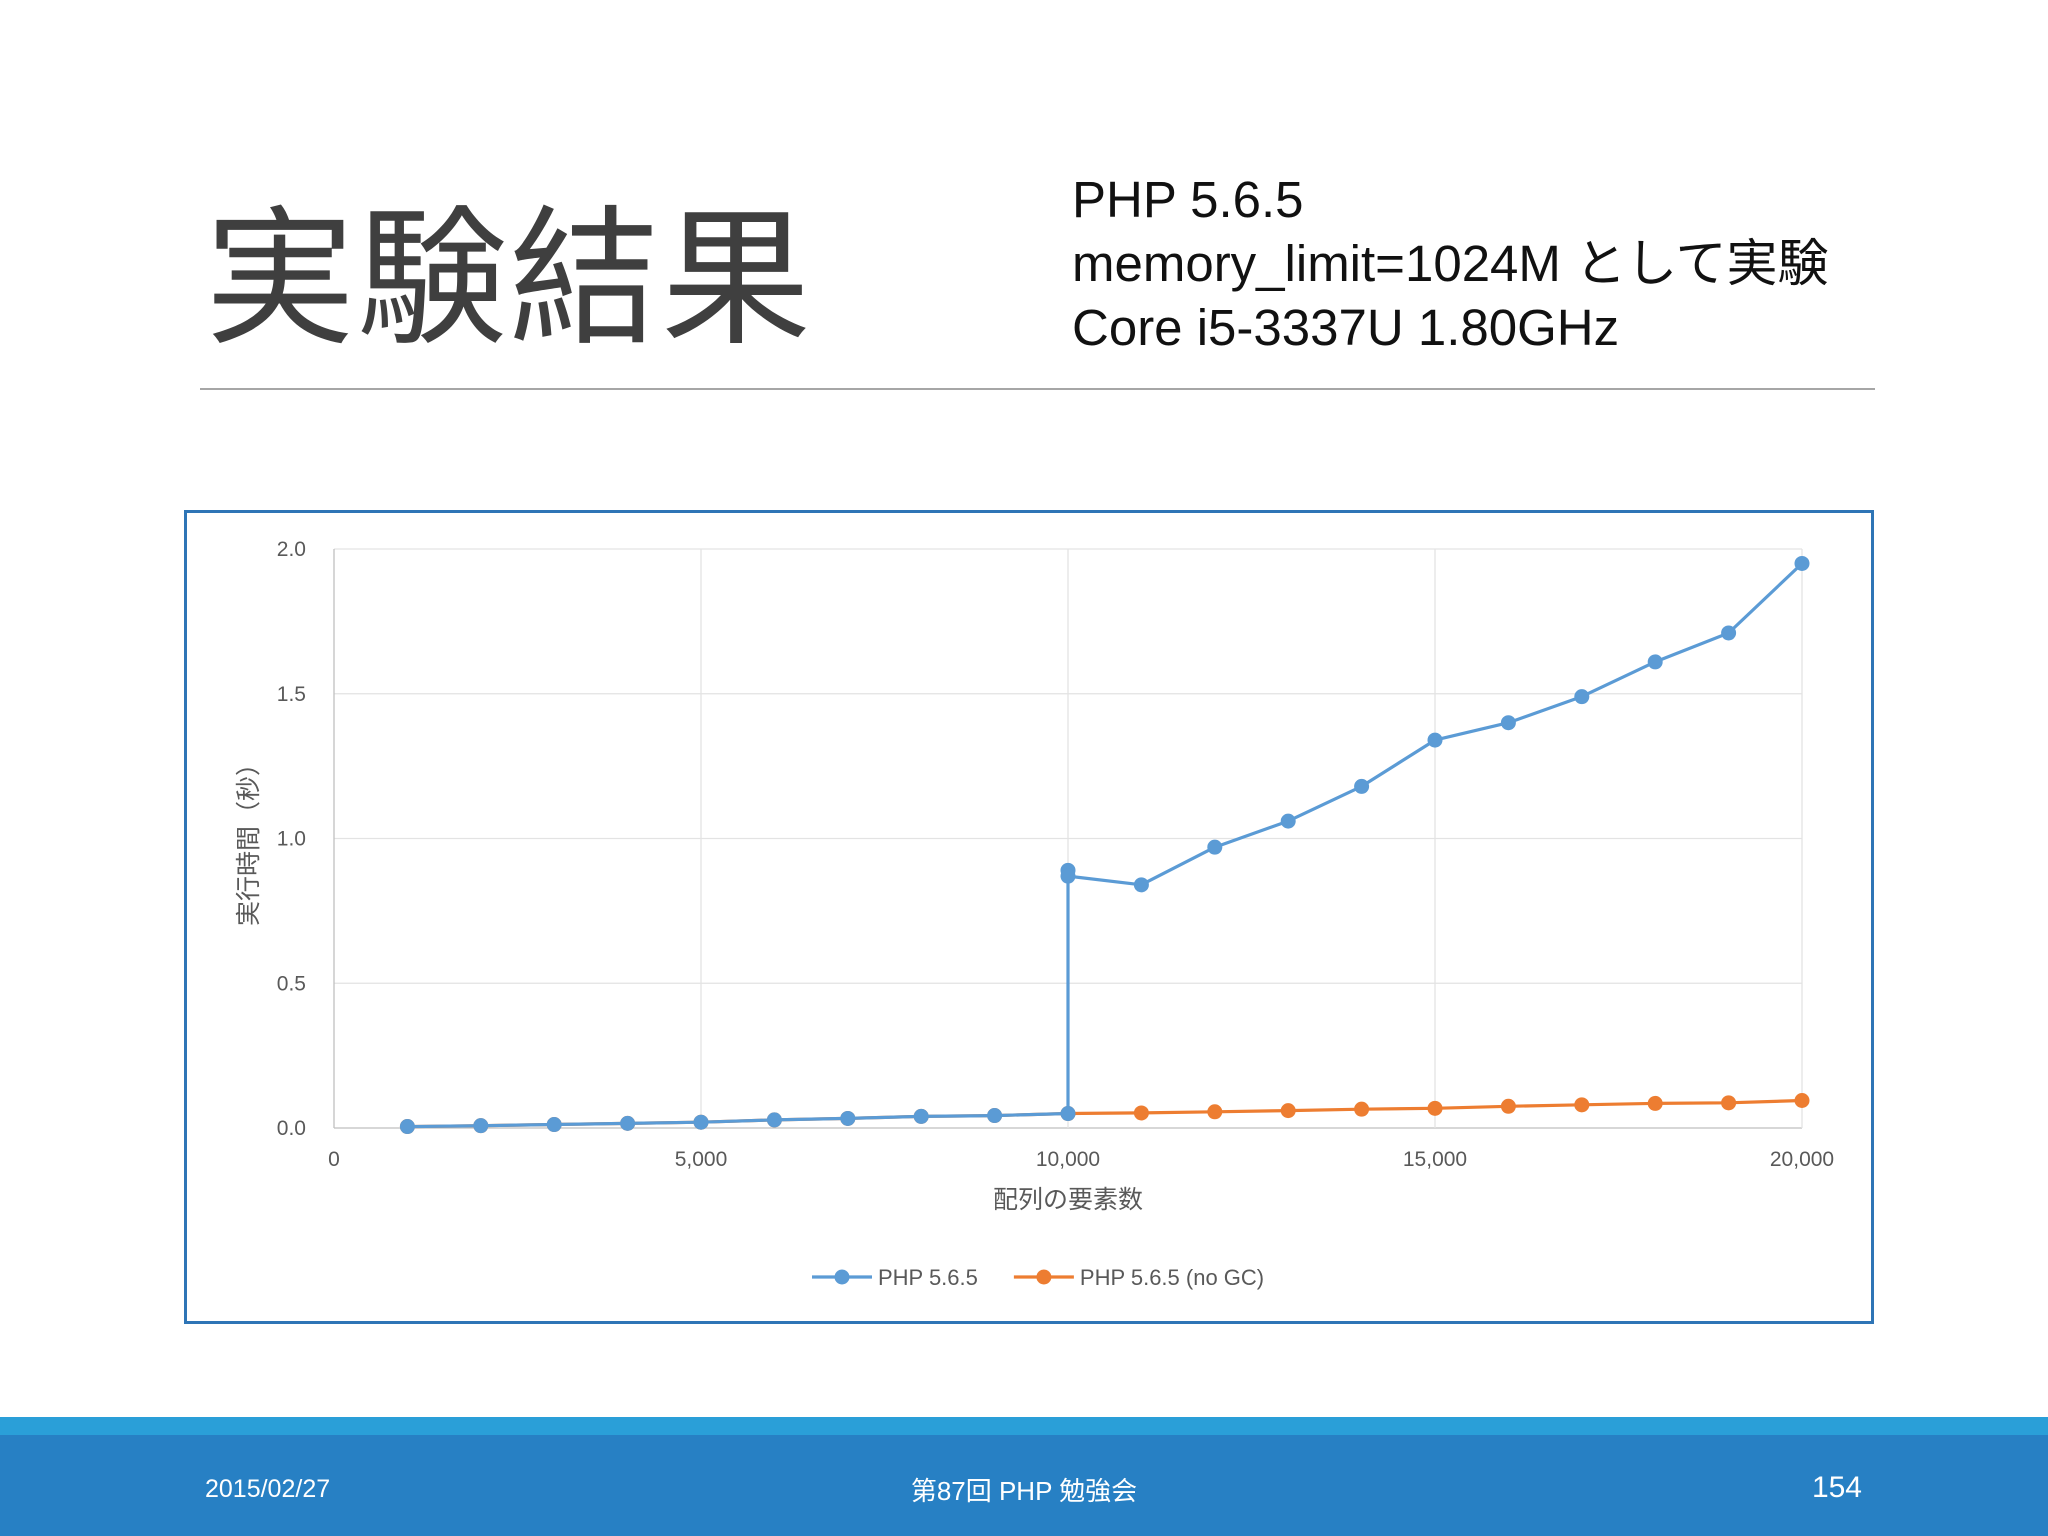 This screenshot has width=2048, height=1536. What do you see at coordinates (1435, 1159) in the screenshot?
I see `x-tick-label: 15,000` at bounding box center [1435, 1159].